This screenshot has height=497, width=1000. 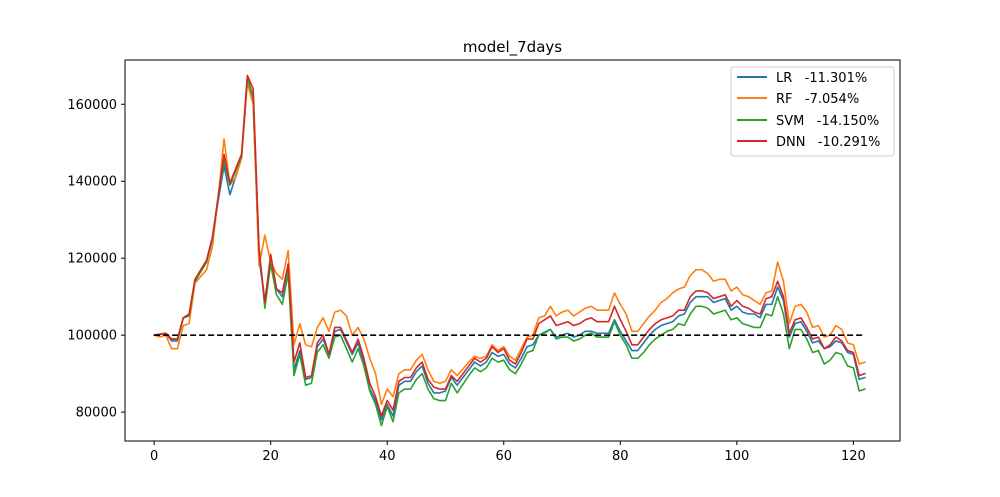 What do you see at coordinates (96, 413) in the screenshot?
I see `y-tick-label: 80000` at bounding box center [96, 413].